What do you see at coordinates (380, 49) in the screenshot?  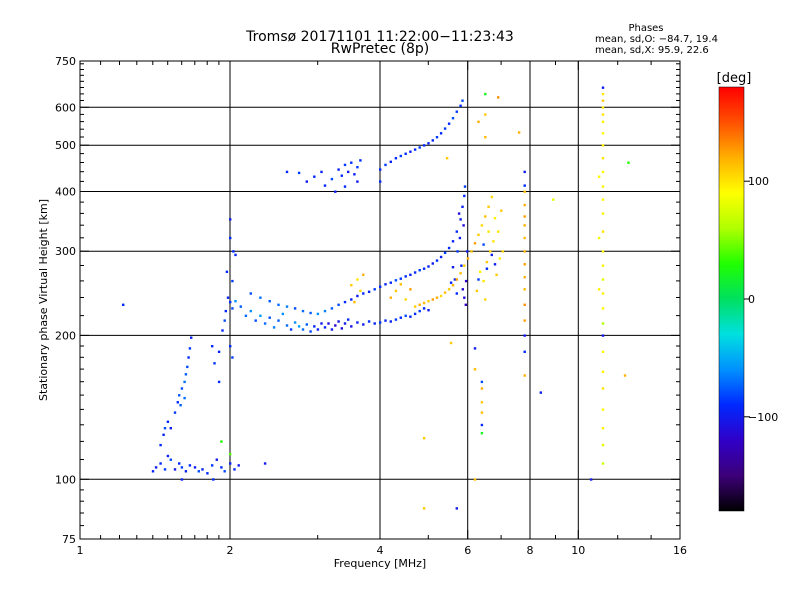 I see `chart-subtitle: RwPretec (8p)` at bounding box center [380, 49].